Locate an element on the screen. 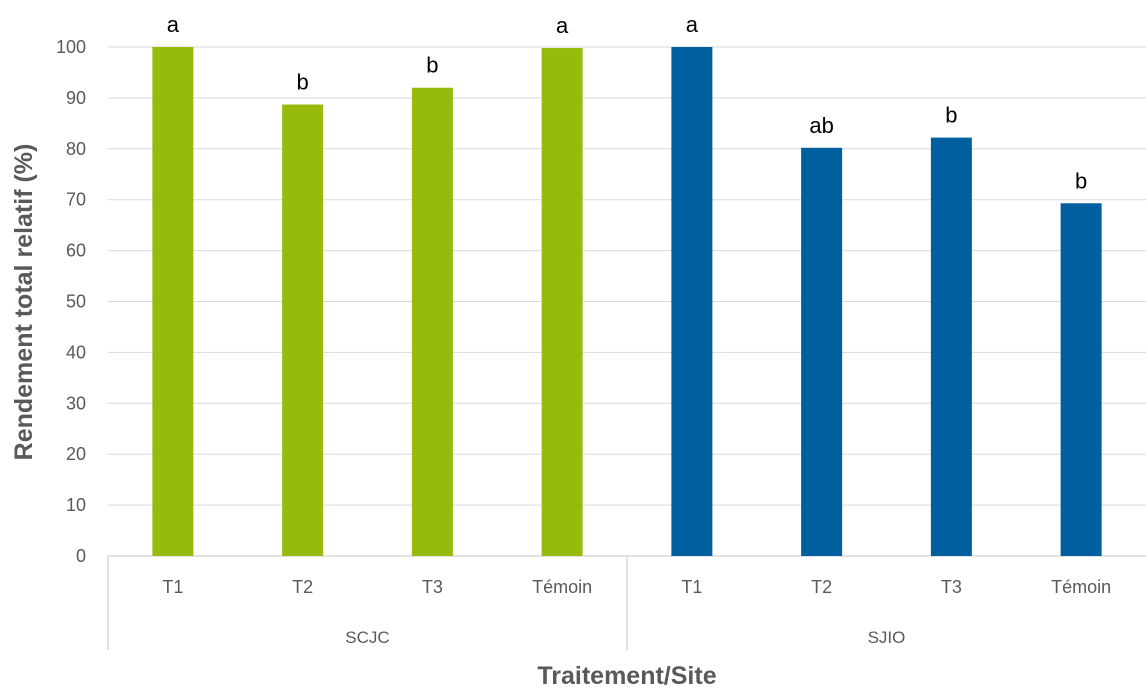 This screenshot has height=697, width=1146. group-label: SCJC is located at coordinates (367, 637).